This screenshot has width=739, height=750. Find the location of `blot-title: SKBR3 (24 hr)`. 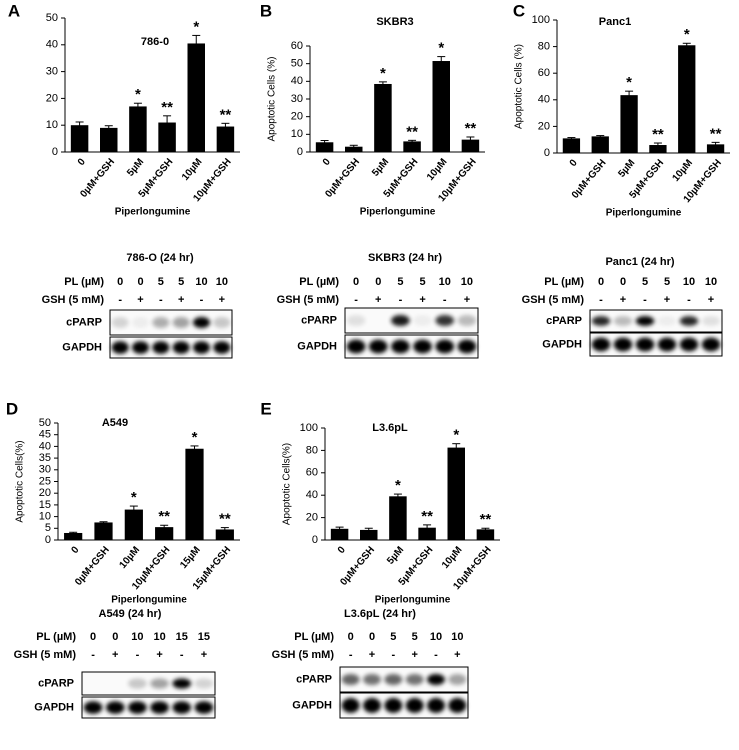

blot-title: SKBR3 (24 hr) is located at coordinates (405, 258).